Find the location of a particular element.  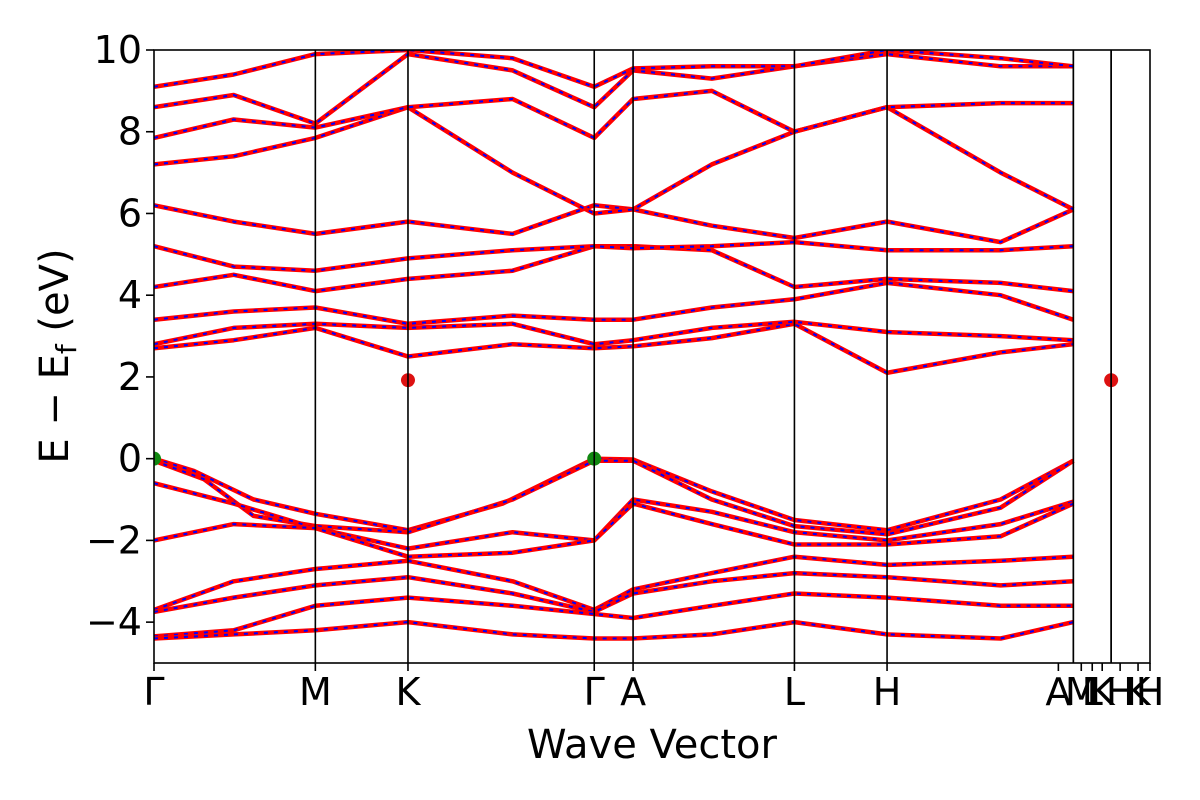

x-tick-label-7: A is located at coordinates (1058, 692).